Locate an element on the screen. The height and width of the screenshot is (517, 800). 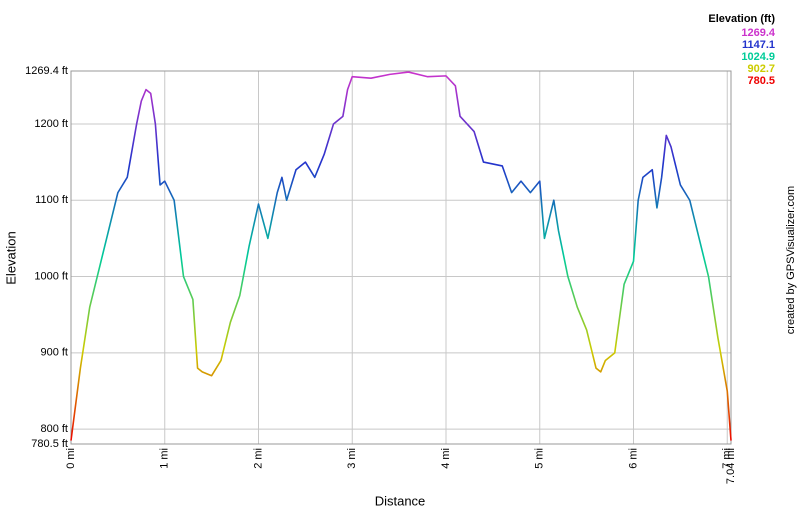
x-tick-label: 7.04 mi is located at coordinates (731, 466).